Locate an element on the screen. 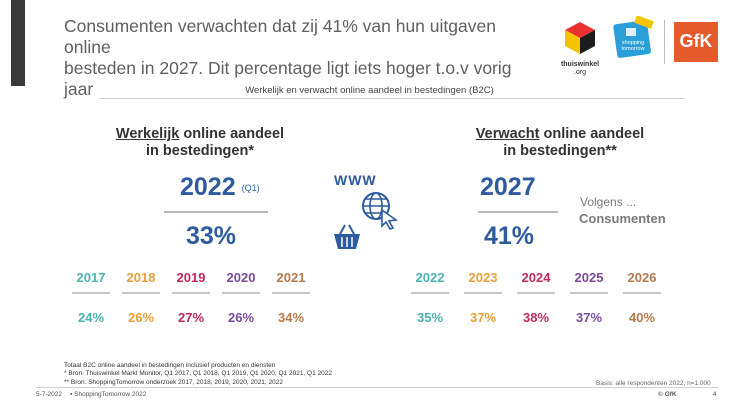 The height and width of the screenshot is (415, 739). left-heading: Werkelijk online aandeel in bestedingen* is located at coordinates (200, 143).